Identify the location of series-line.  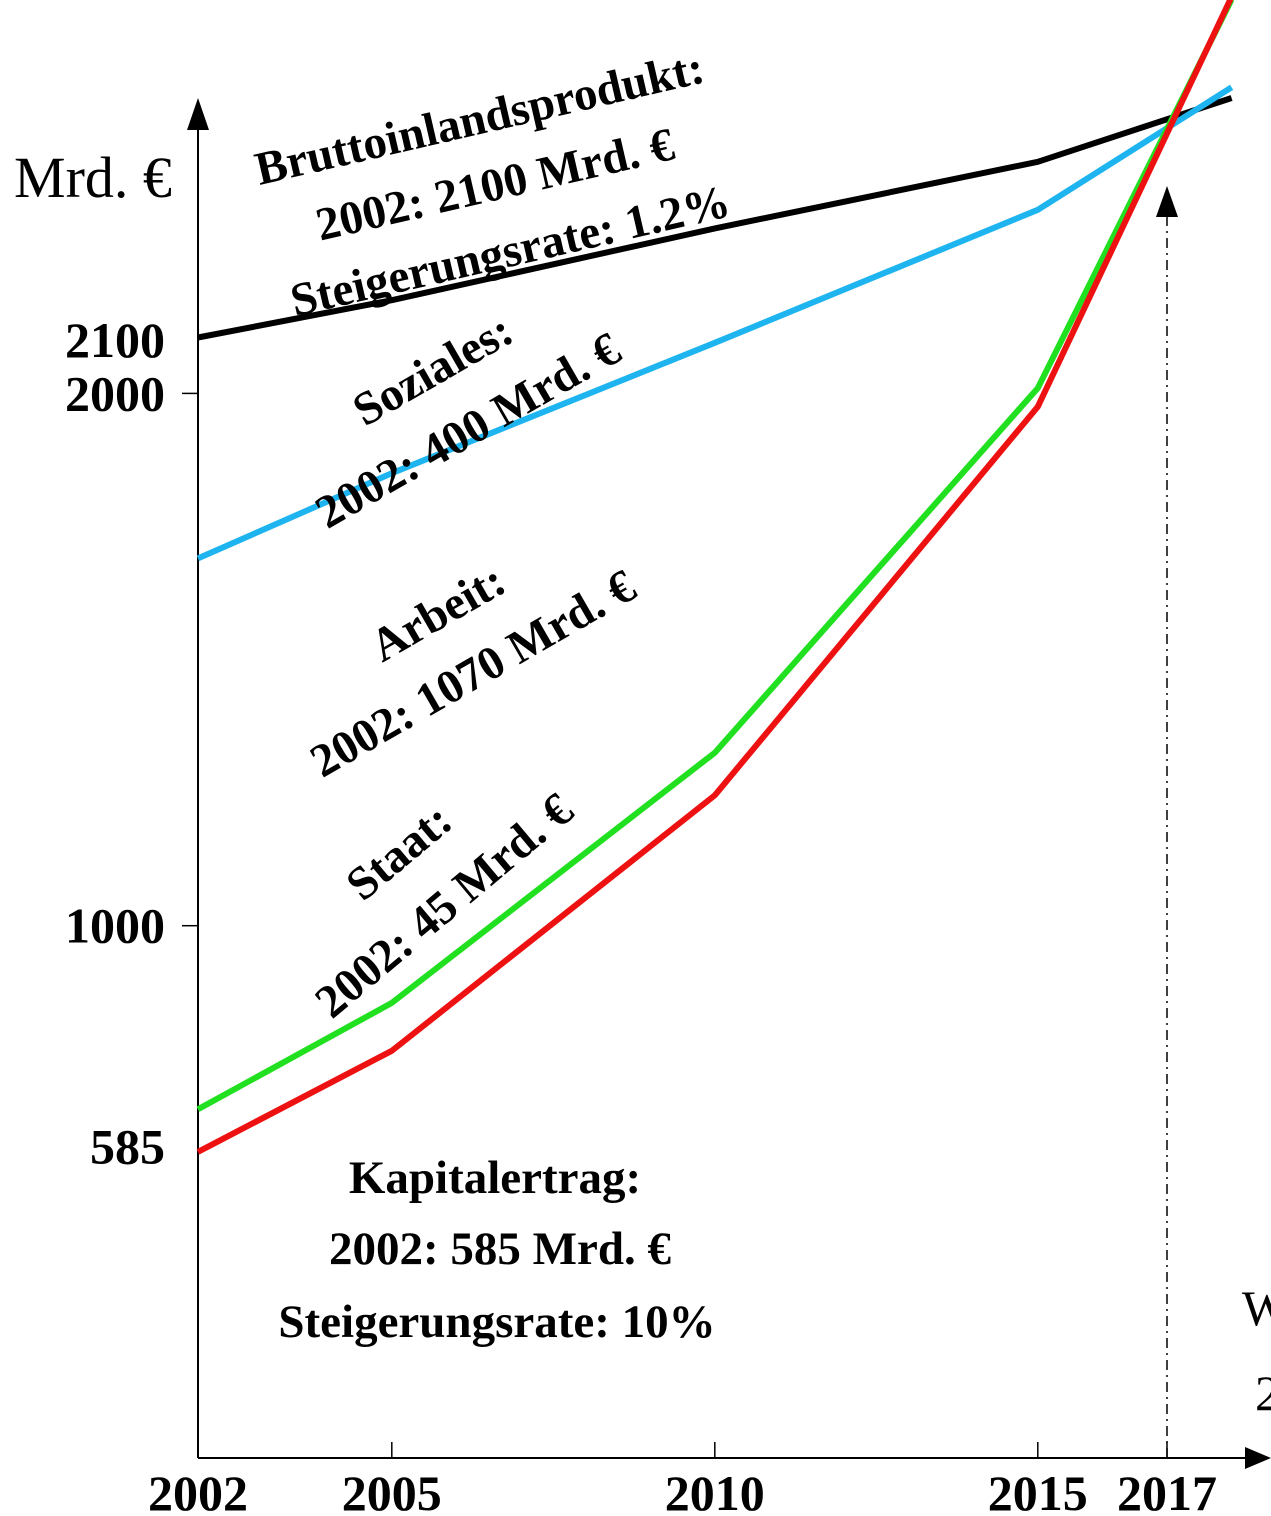
(715, 218).